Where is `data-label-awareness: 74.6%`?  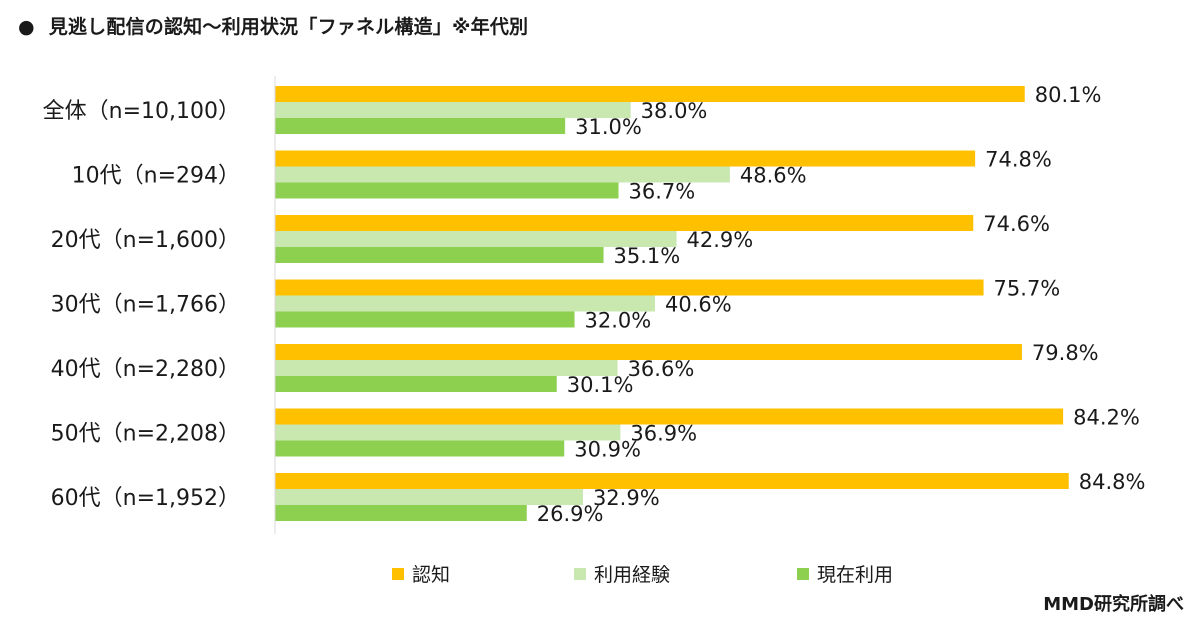
data-label-awareness: 74.6% is located at coordinates (1016, 224).